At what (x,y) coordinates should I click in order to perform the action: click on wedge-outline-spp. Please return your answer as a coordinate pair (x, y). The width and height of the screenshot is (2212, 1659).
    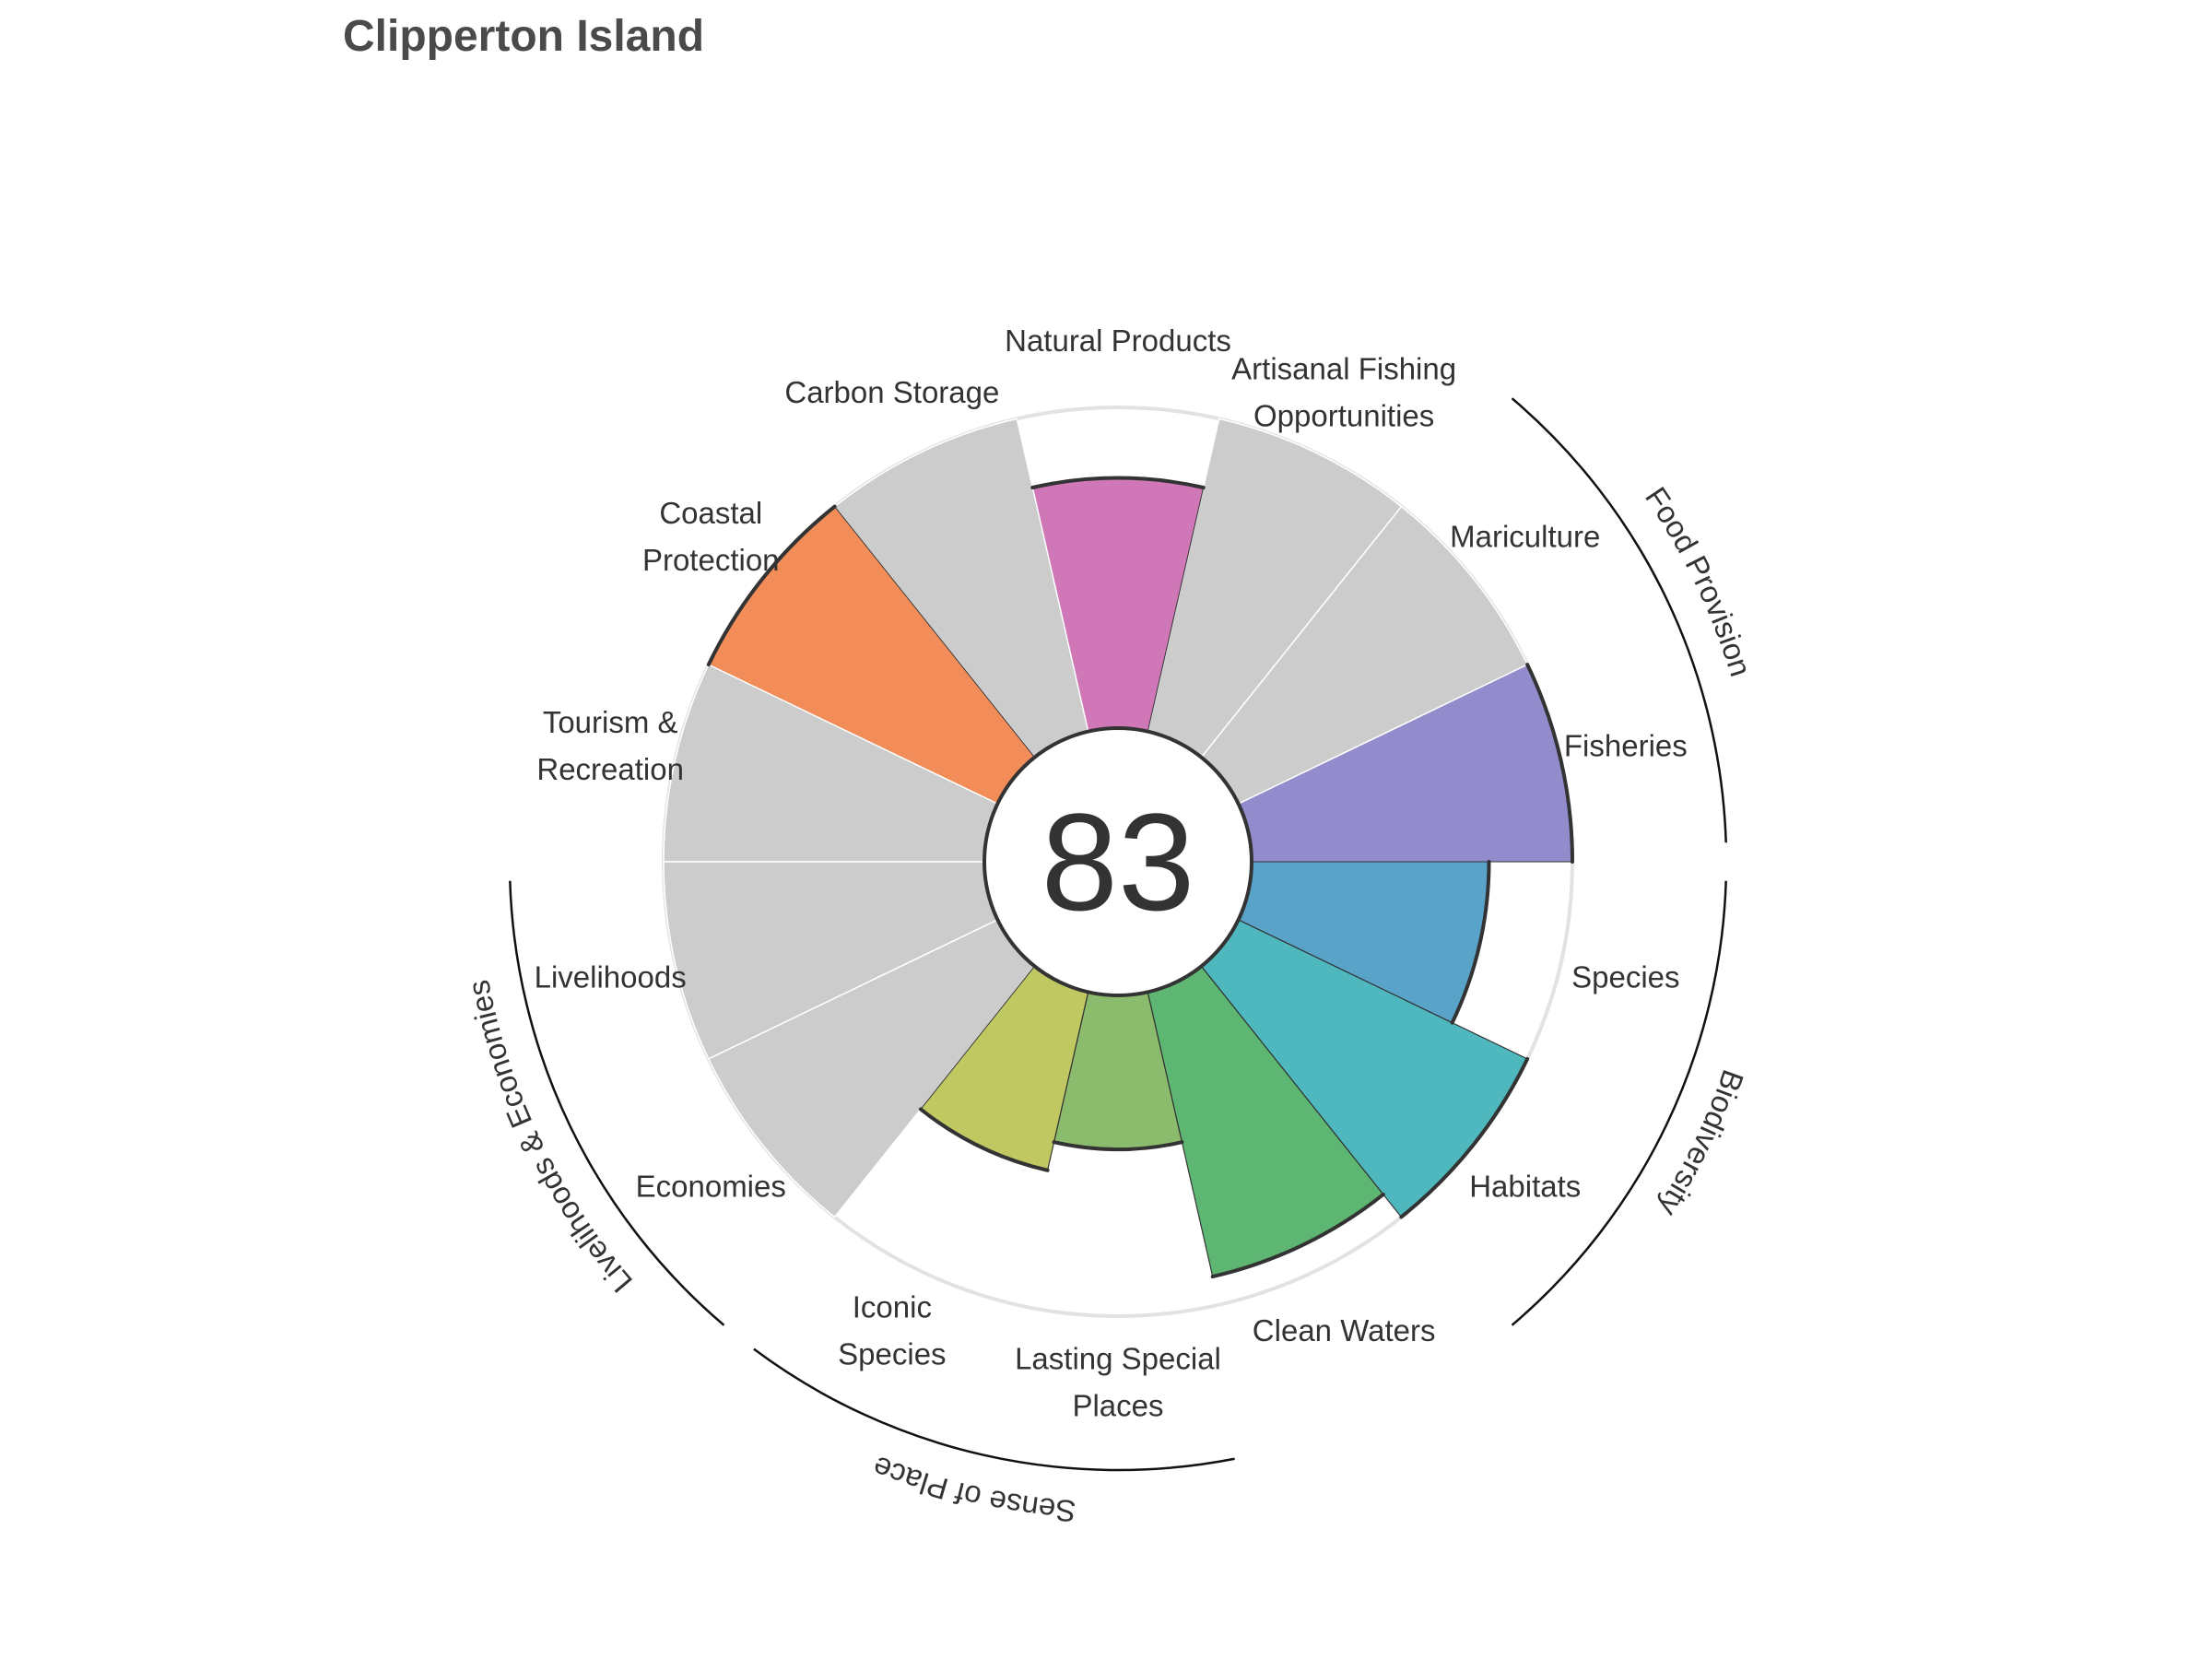
    Looking at the image, I should click on (1470, 942).